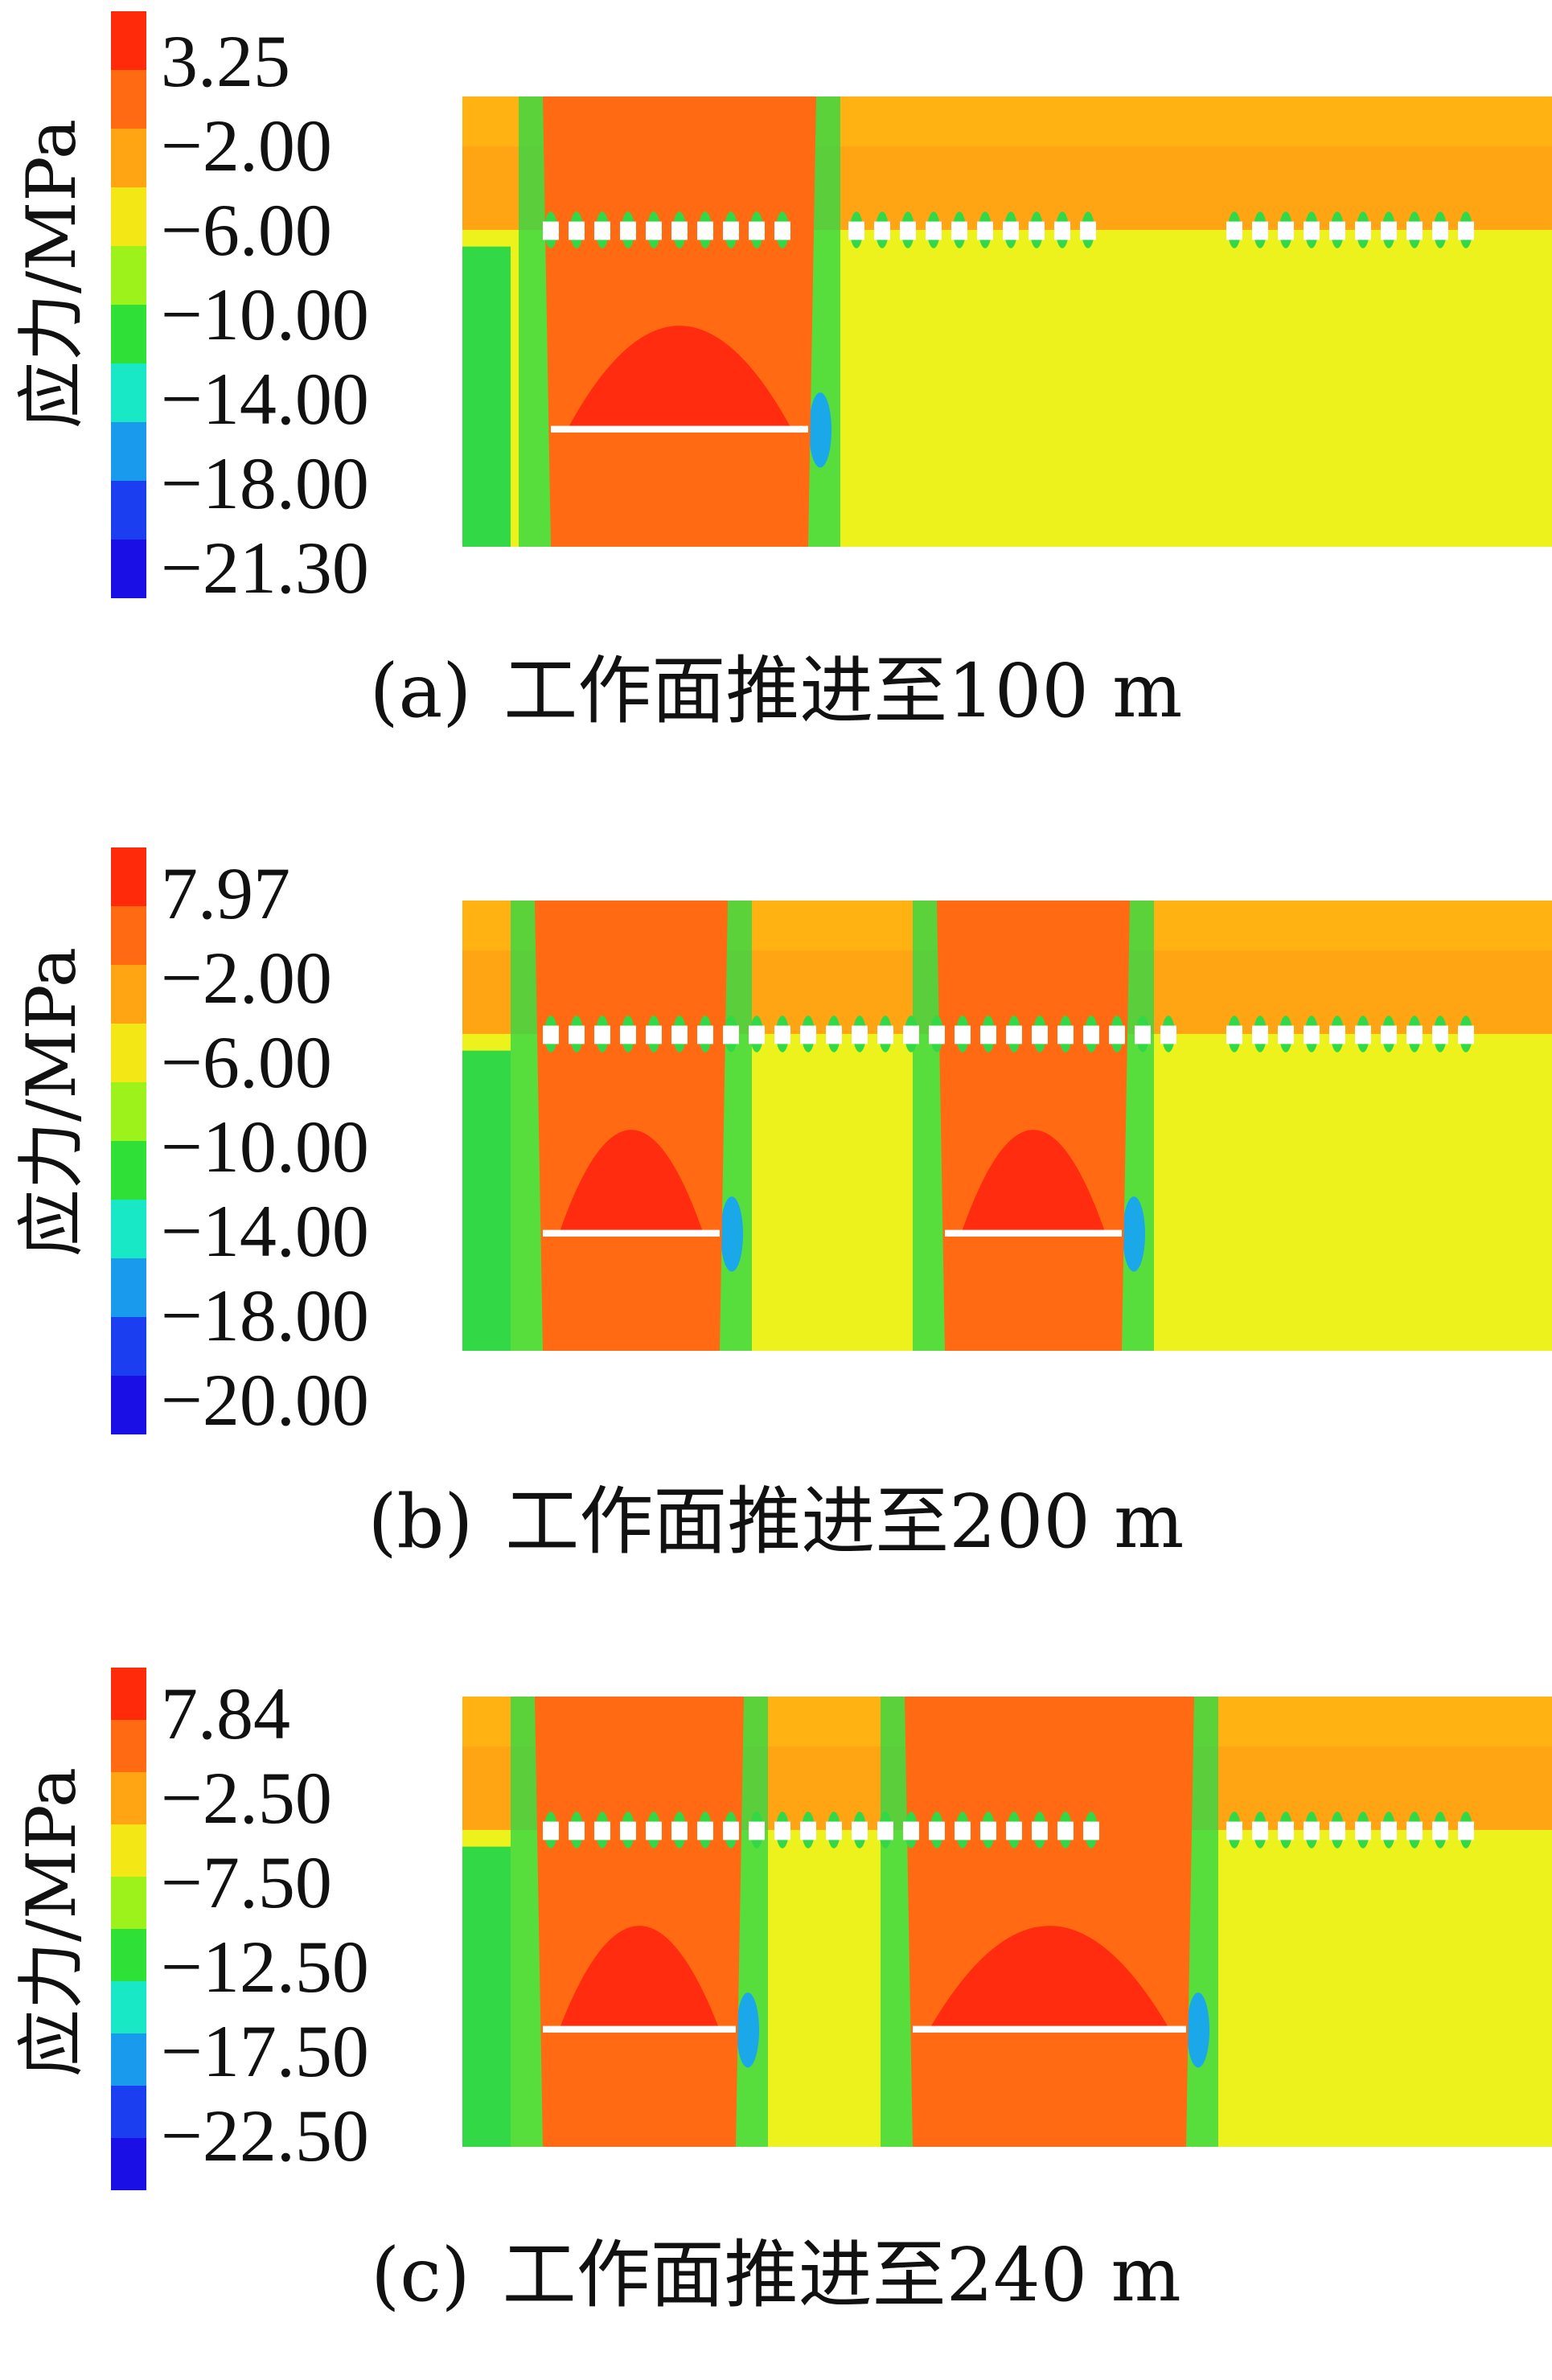 This screenshot has height=2380, width=1552. I want to click on caption: (c) 工作面推进至240 m, so click(776, 2268).